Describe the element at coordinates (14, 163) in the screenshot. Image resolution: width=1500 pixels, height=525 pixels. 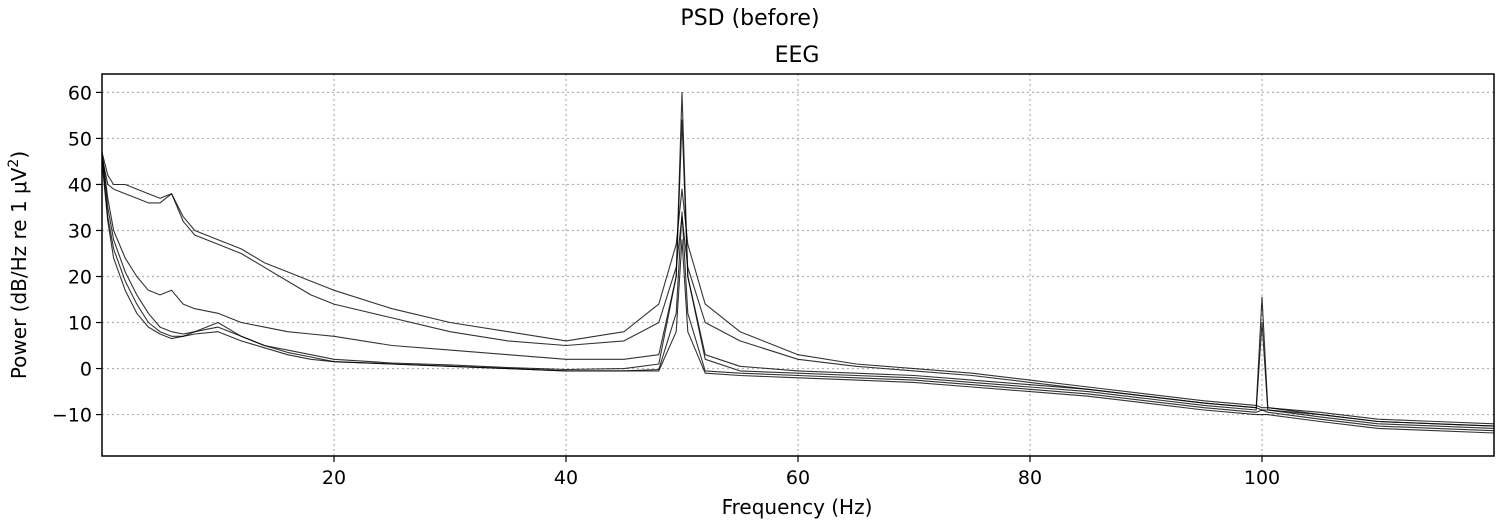
I see `y-axis-label-superscript: 2` at that location.